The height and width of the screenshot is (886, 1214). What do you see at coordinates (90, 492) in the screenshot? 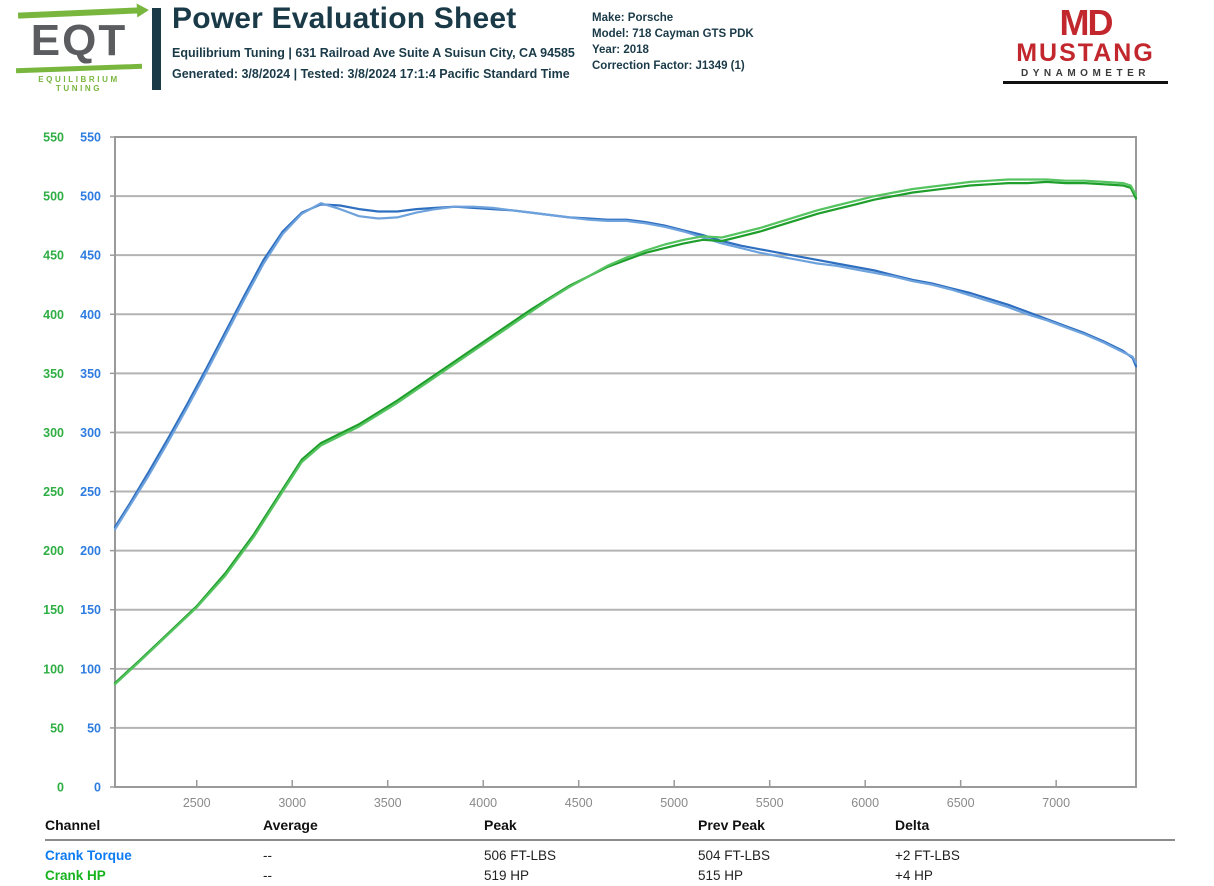
I see `y-axis-label-torque: 250` at bounding box center [90, 492].